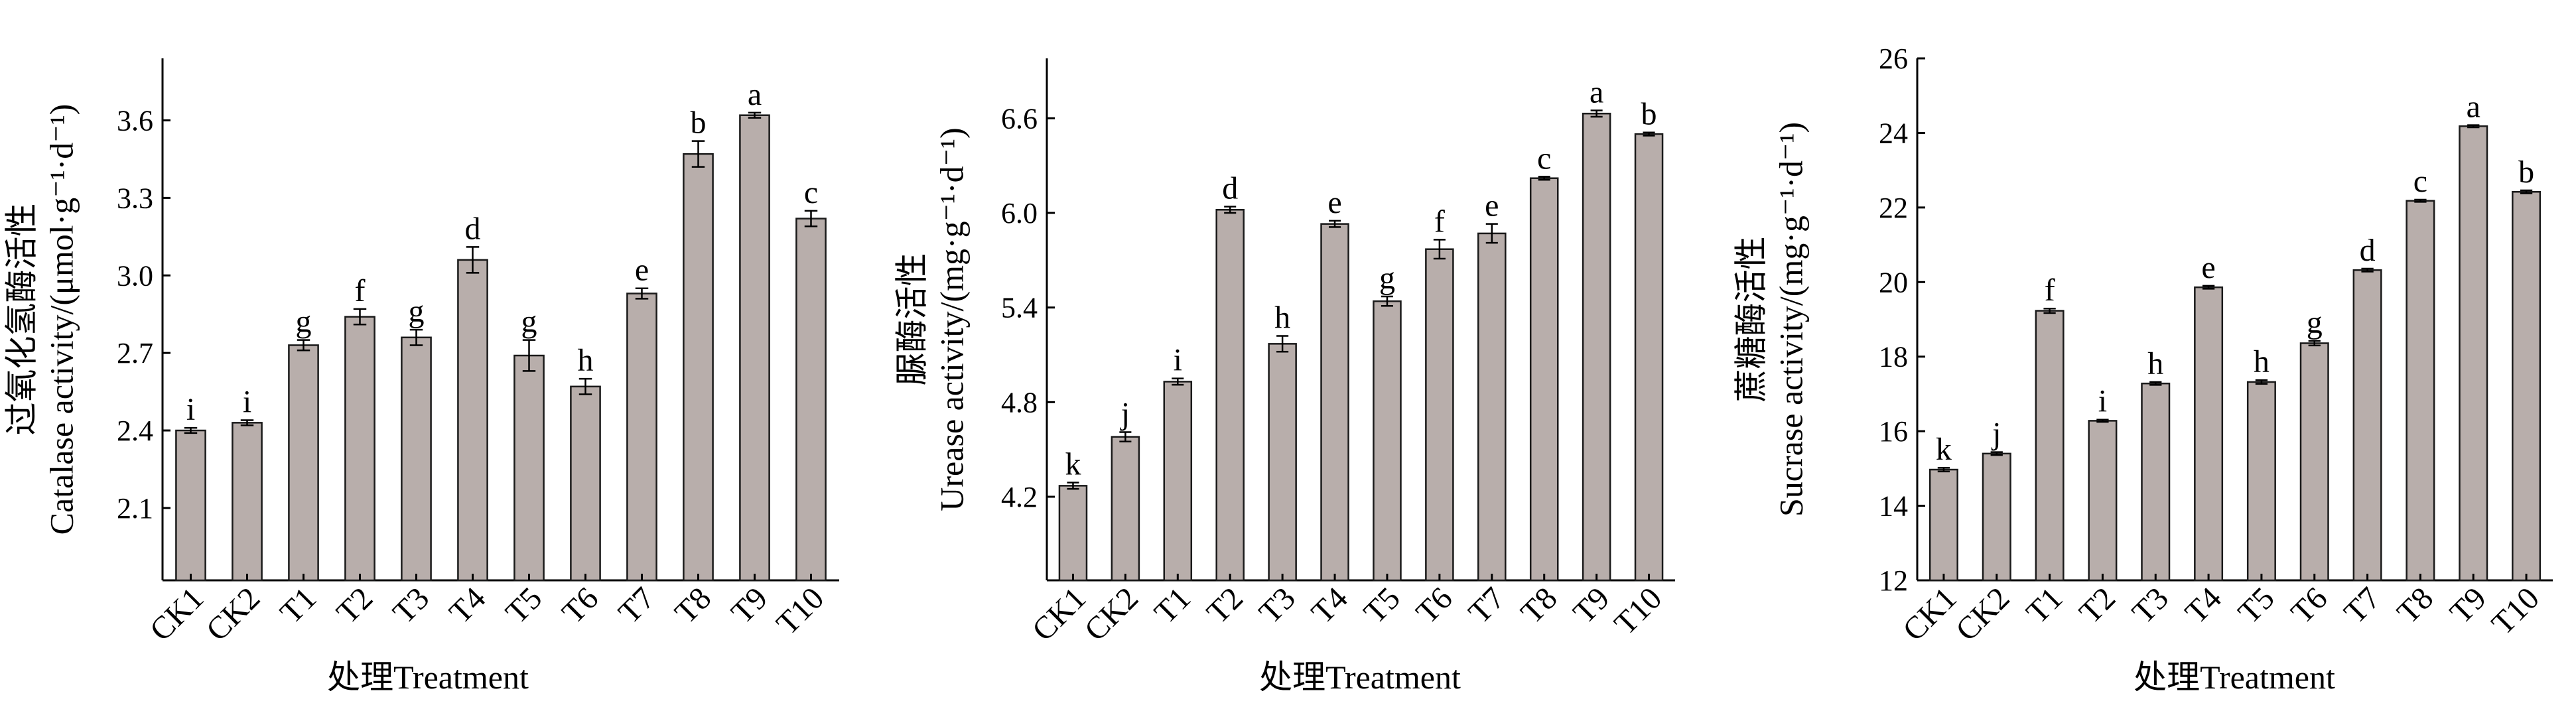  What do you see at coordinates (1790, 319) in the screenshot?
I see `y-axis-title-en: Sucrase activity/(mg·g⁻¹·d⁻¹)` at bounding box center [1790, 319].